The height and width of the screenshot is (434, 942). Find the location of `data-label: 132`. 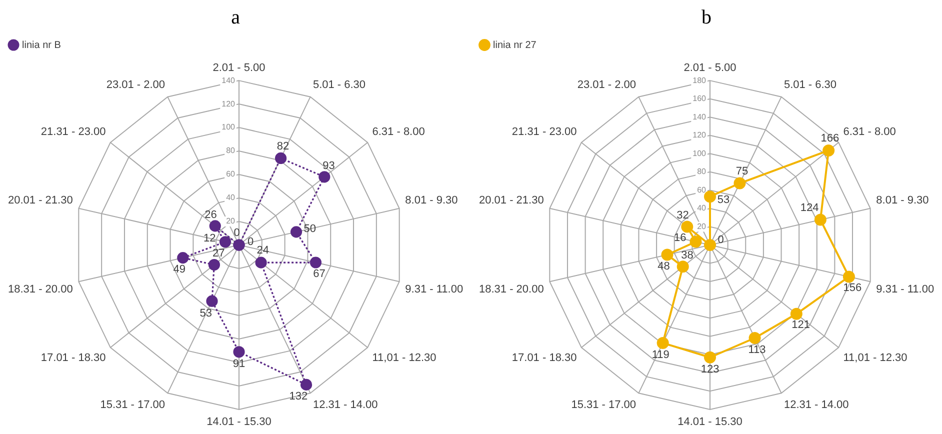

data-label: 132 is located at coordinates (298, 396).